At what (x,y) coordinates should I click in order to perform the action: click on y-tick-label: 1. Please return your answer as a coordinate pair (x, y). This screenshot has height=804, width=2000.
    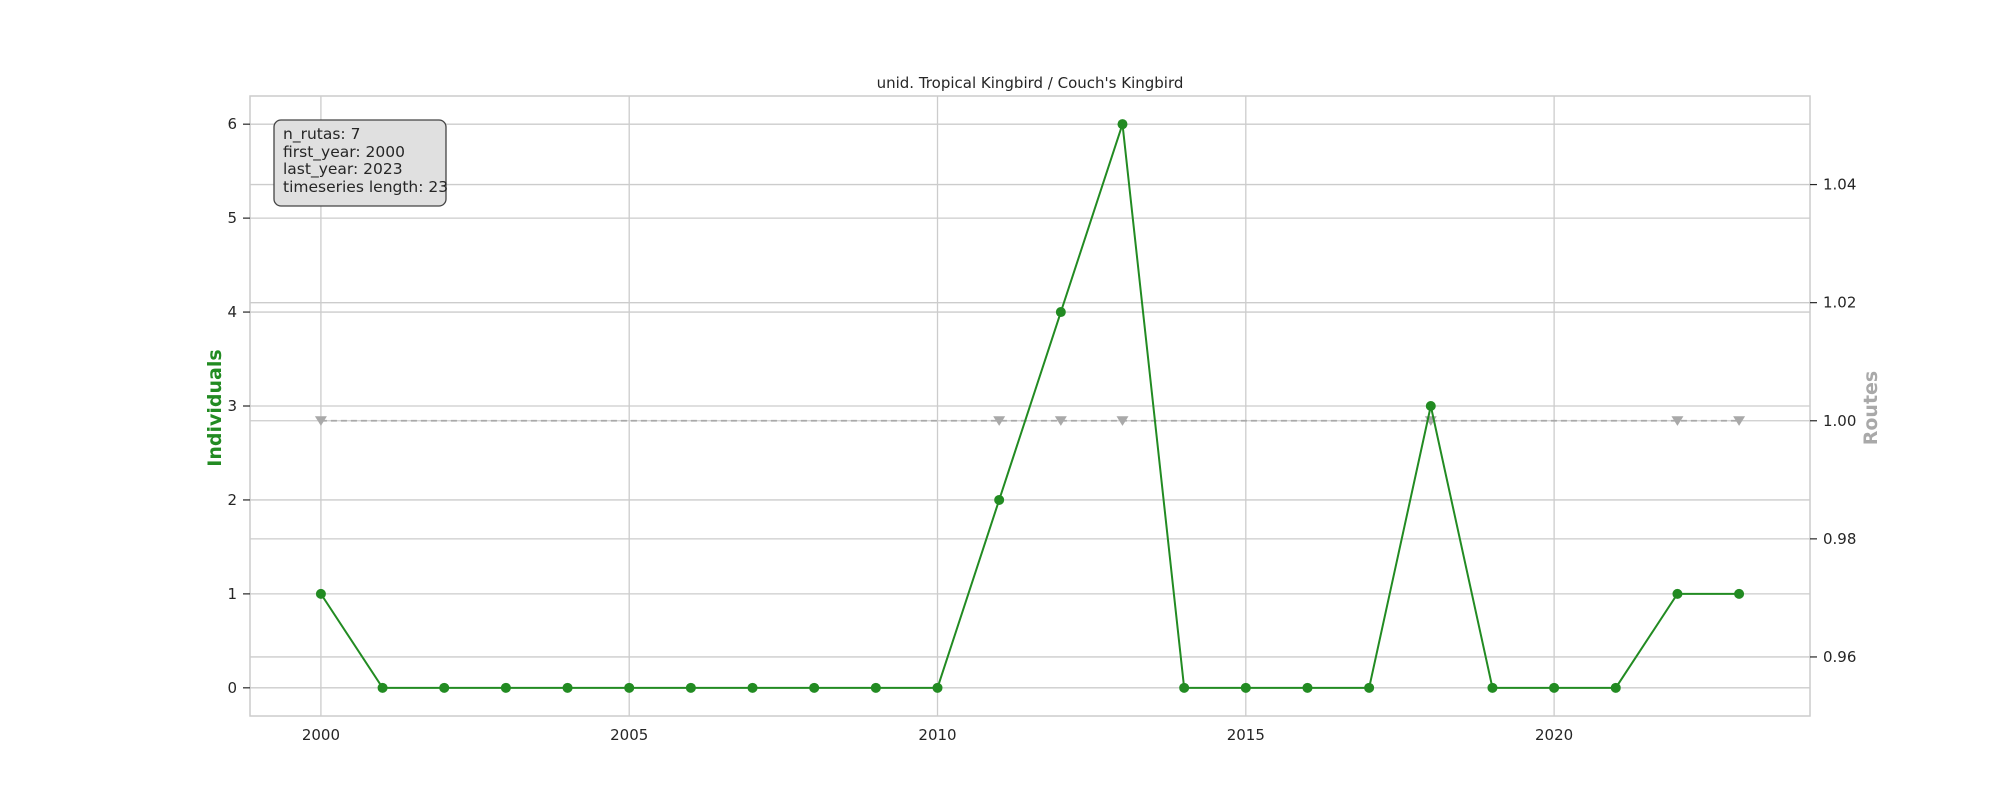
    Looking at the image, I should click on (232, 594).